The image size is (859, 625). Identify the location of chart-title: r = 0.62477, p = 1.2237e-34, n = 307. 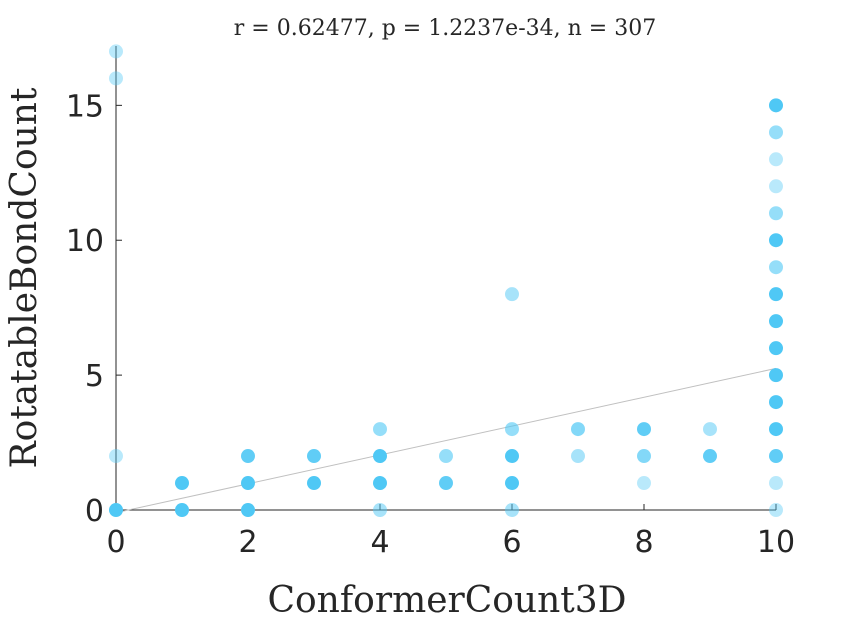
(445, 28).